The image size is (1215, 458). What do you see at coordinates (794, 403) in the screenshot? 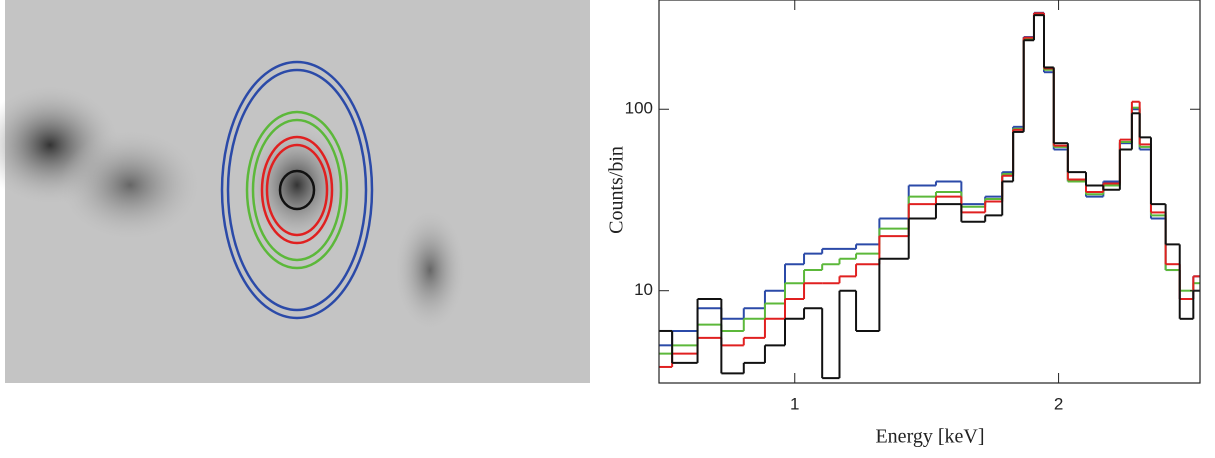
I see `x-tick-label: 1` at bounding box center [794, 403].